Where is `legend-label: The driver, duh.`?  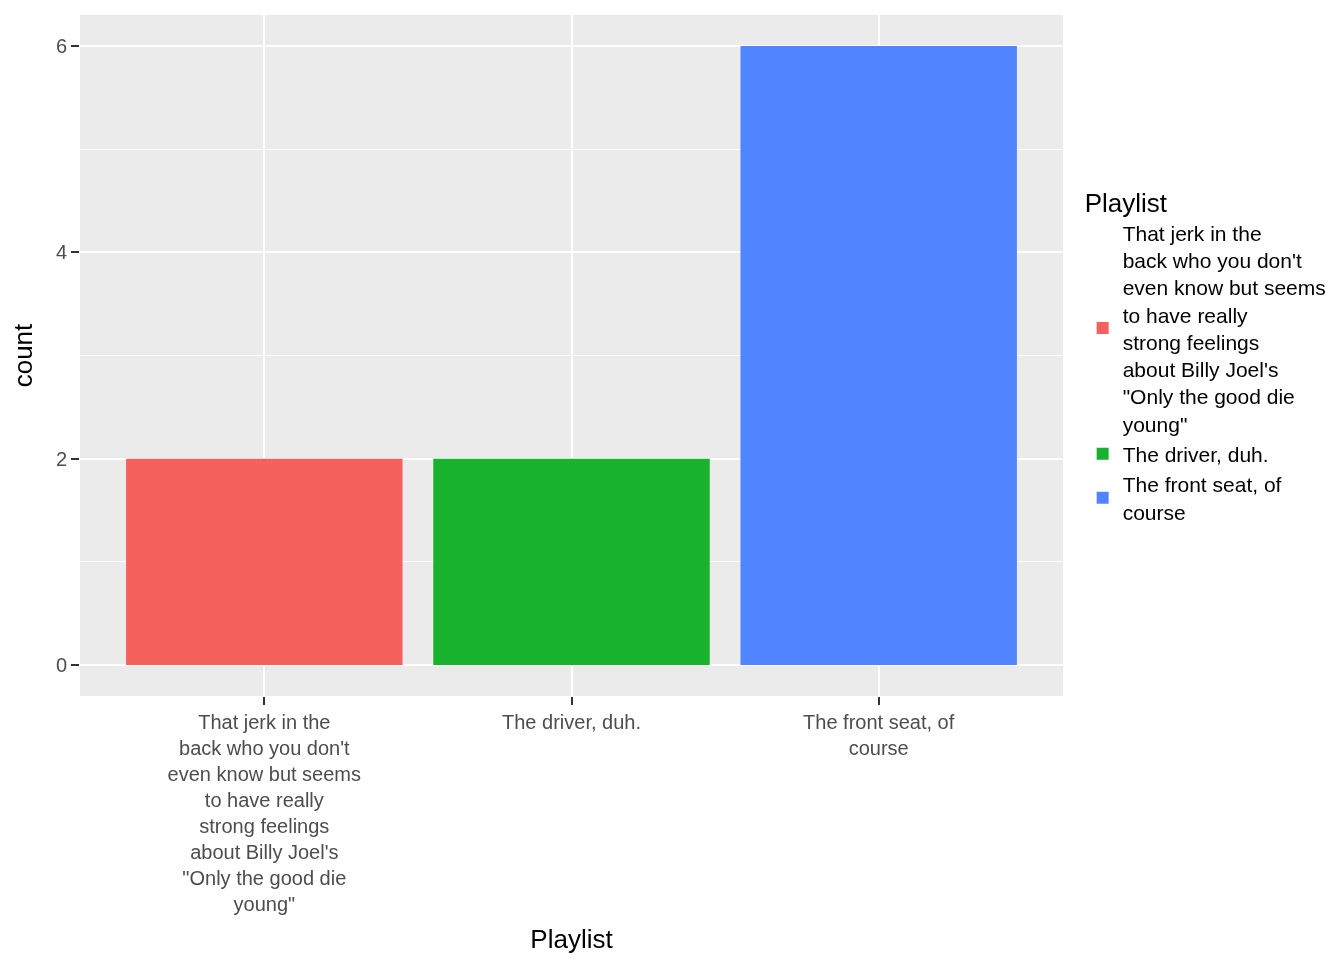
legend-label: The driver, duh. is located at coordinates (1195, 455).